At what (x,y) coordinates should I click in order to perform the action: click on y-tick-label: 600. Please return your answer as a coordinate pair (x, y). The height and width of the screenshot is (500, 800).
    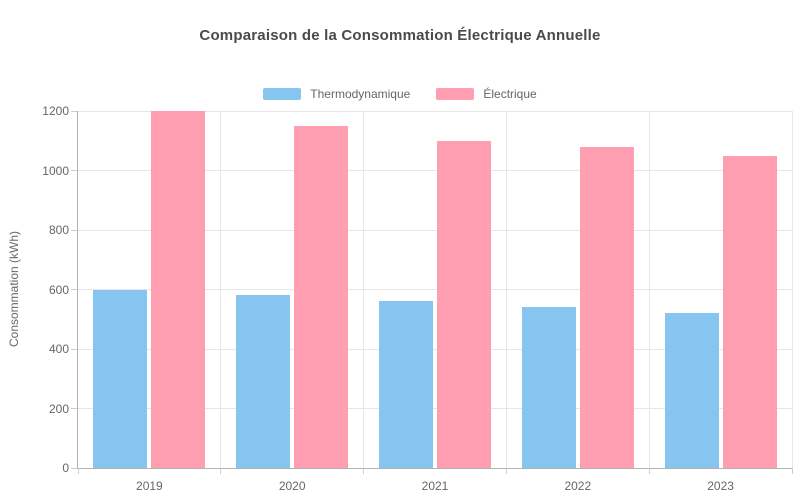
    Looking at the image, I should click on (58, 289).